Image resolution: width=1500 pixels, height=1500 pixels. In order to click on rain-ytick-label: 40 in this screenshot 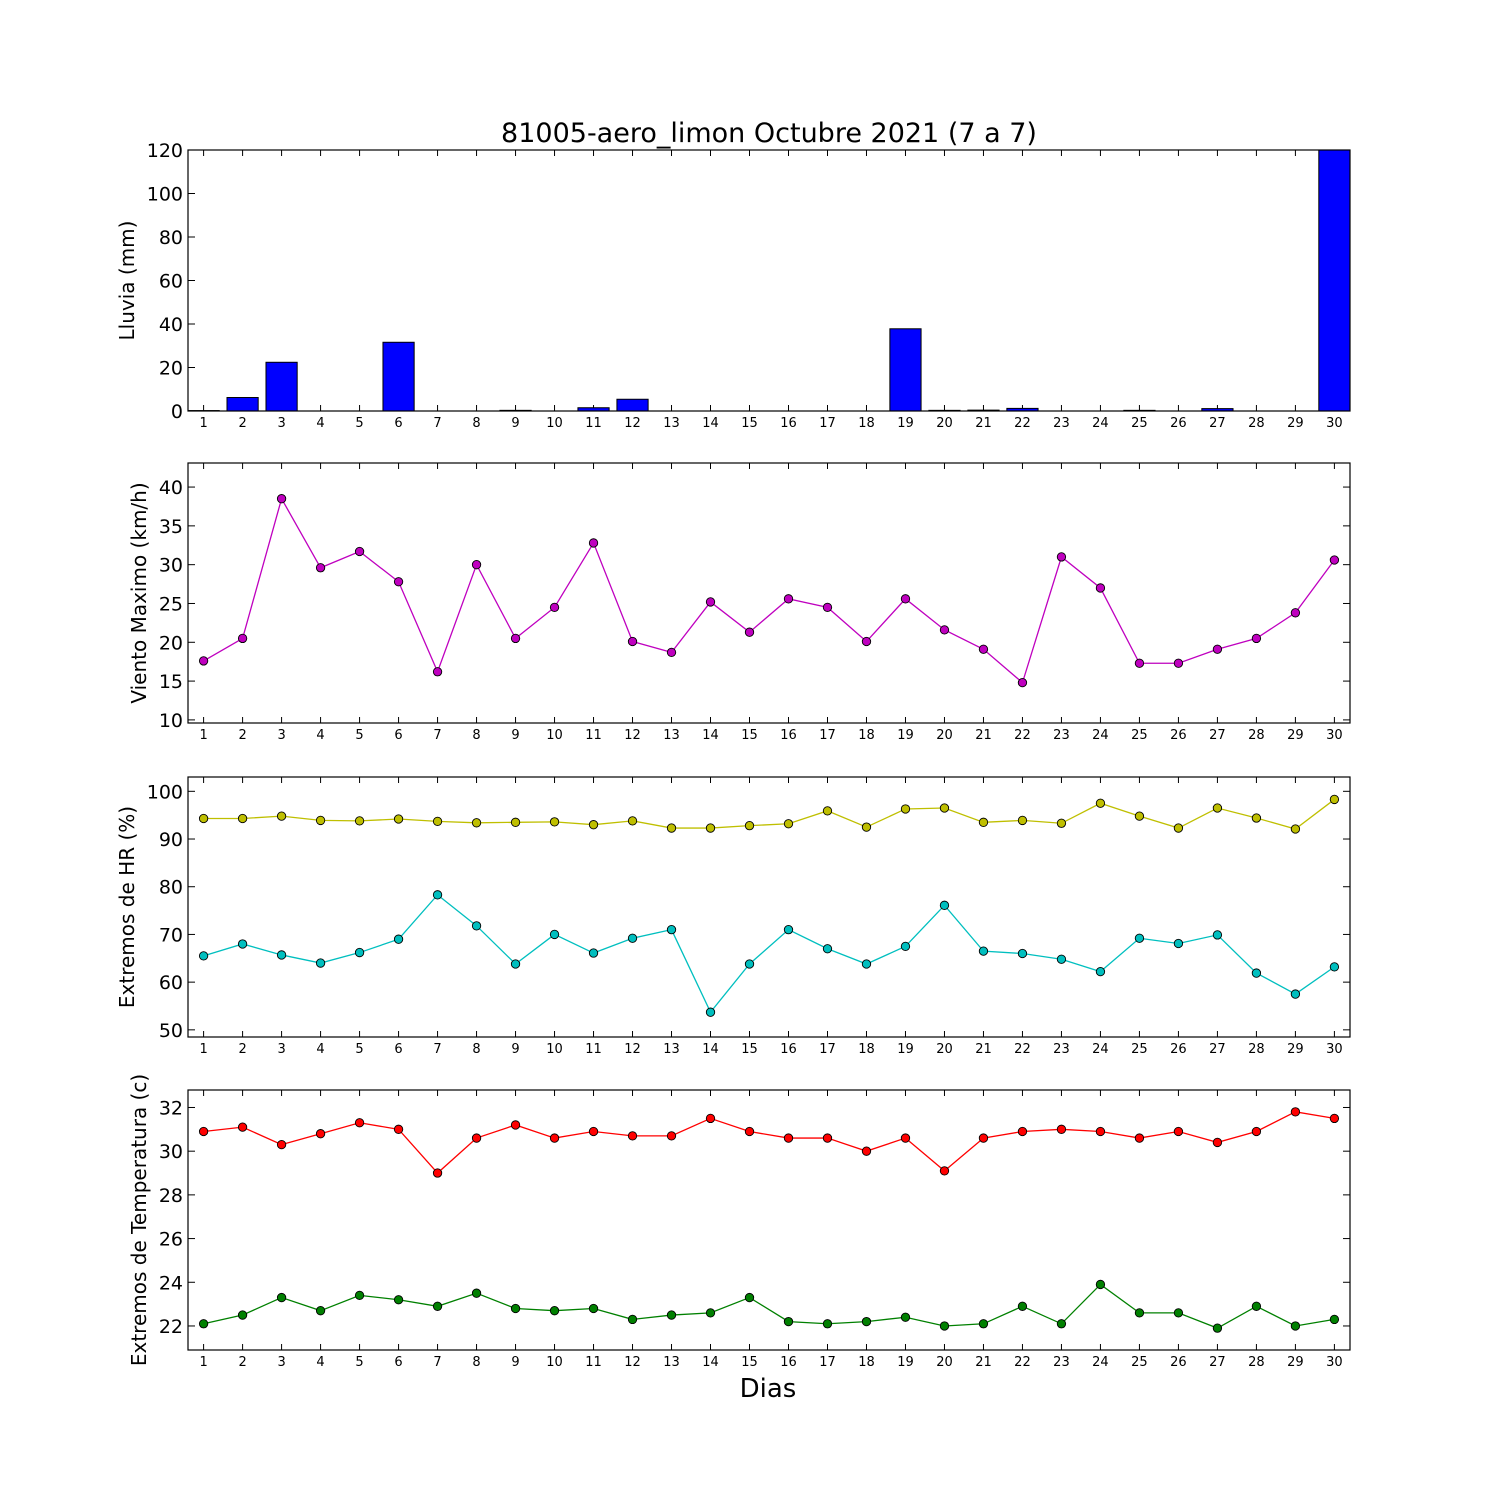, I will do `click(171, 325)`.